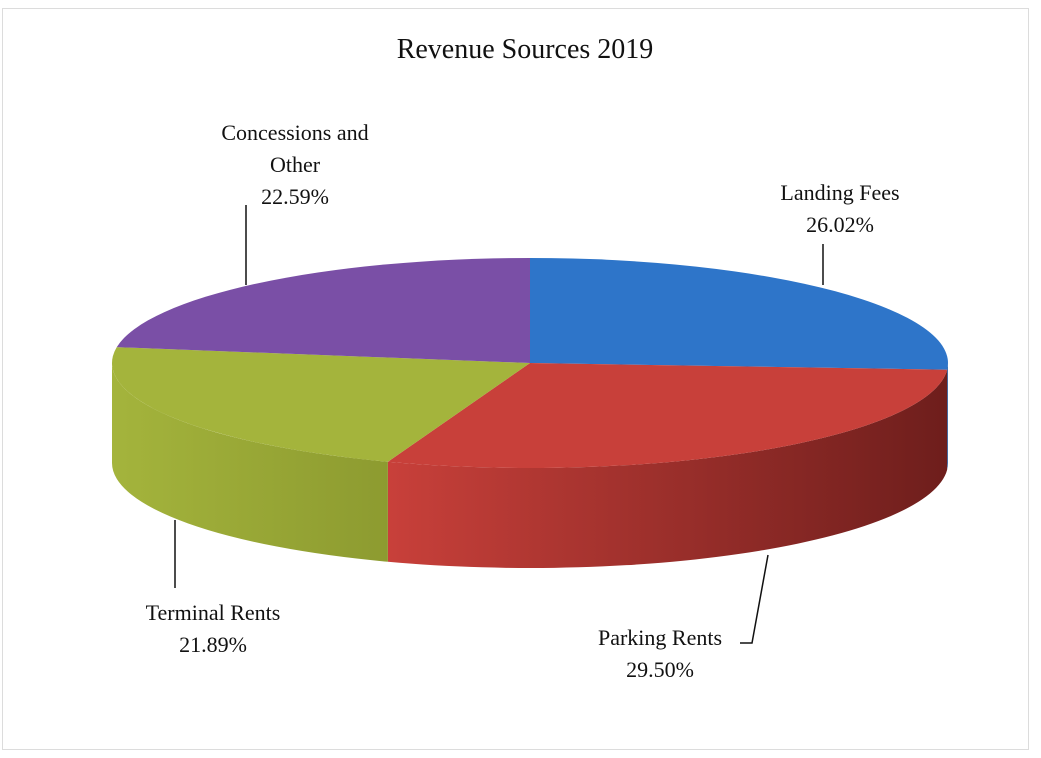 This screenshot has height=758, width=1041. I want to click on slice-label-1: Parking Rents, so click(660, 637).